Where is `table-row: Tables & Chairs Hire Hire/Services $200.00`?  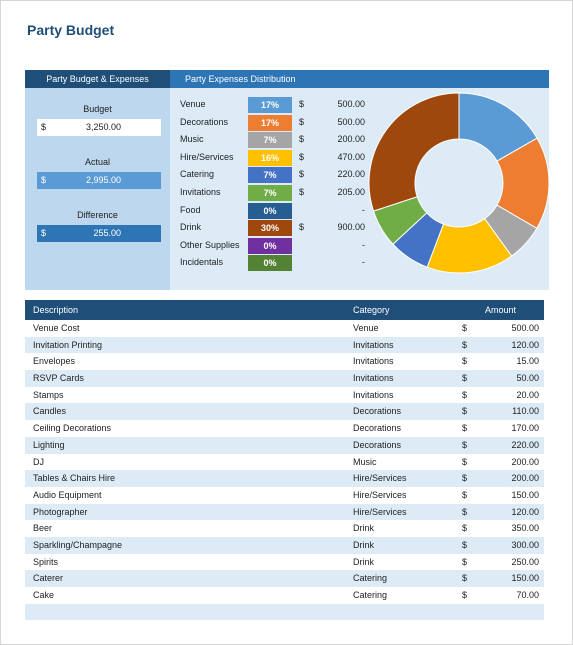 table-row: Tables & Chairs Hire Hire/Services $200.00 is located at coordinates (284, 478).